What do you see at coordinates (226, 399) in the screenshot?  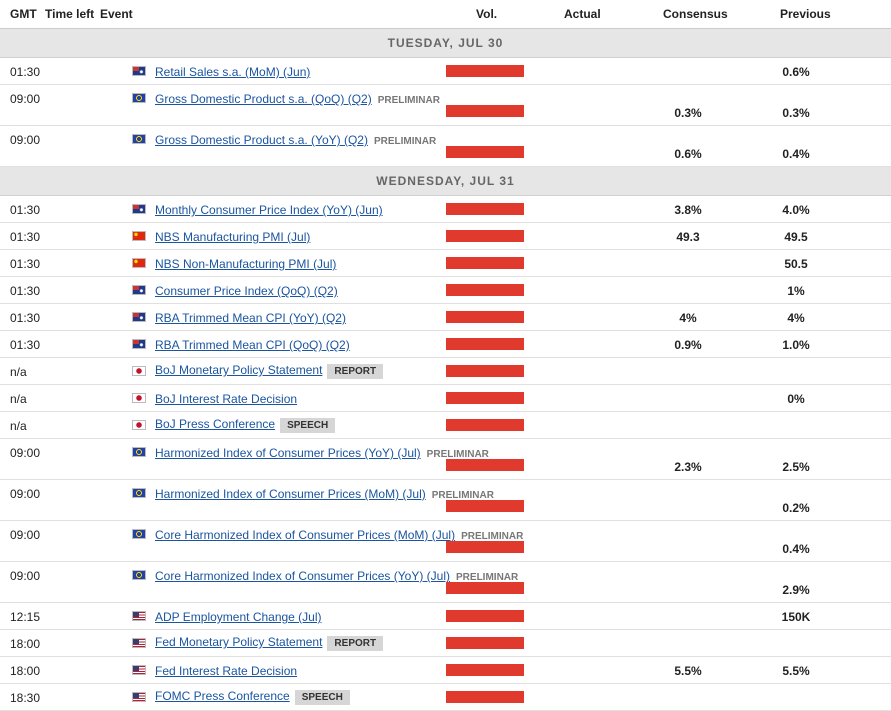 I see `event-link: BoJ Interest Rate Decision` at bounding box center [226, 399].